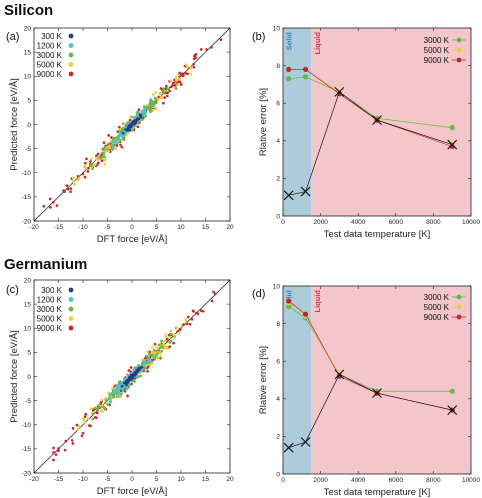 This screenshot has width=482, height=498. What do you see at coordinates (50, 328) in the screenshot?
I see `legend-label: 9000 K` at bounding box center [50, 328].